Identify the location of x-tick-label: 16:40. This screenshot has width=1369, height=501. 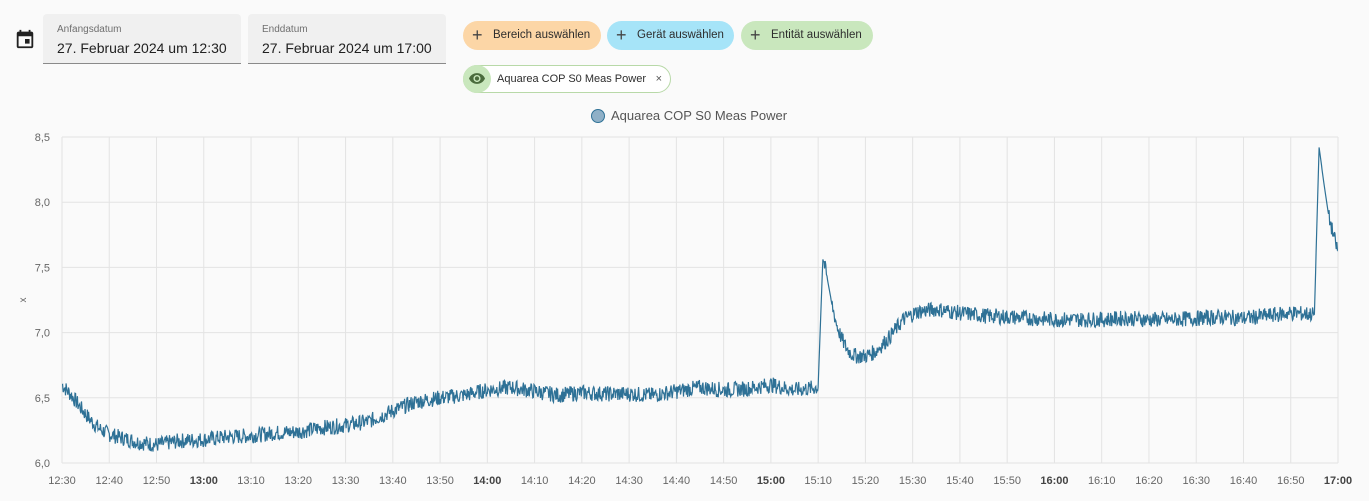
(1244, 481).